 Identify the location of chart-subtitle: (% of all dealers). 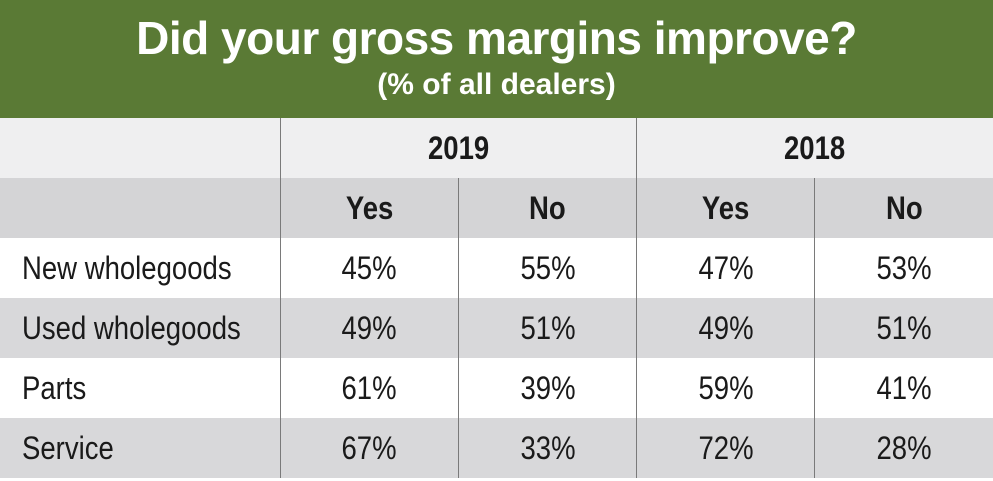
(496, 84).